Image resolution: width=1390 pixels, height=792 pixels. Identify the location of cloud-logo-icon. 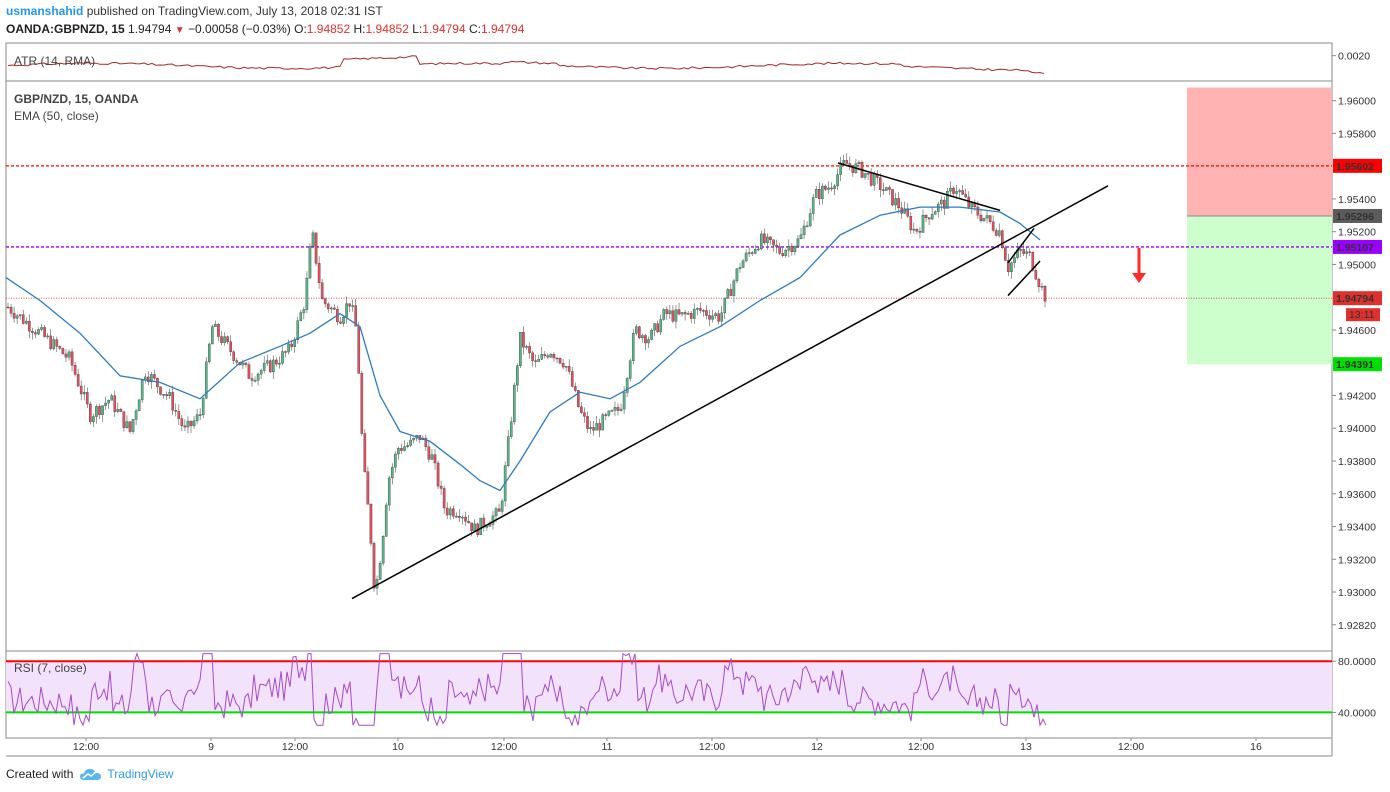
(91, 774).